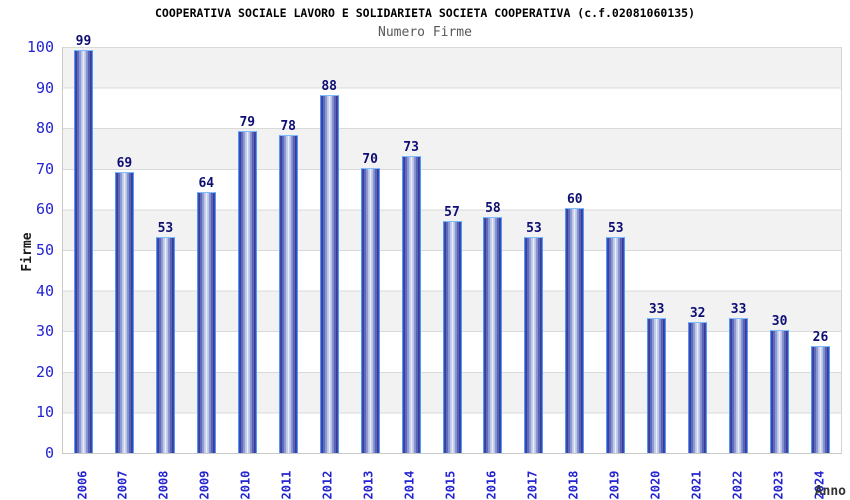 This screenshot has width=850, height=500. Describe the element at coordinates (778, 485) in the screenshot. I see `x-tick-label: 2023` at that location.